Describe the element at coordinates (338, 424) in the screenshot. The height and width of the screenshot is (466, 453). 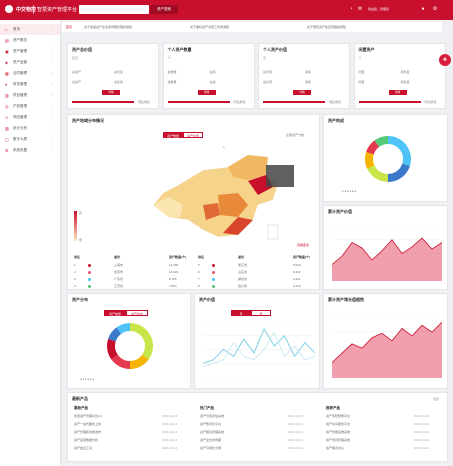
I see `news-item: 资产共享服务平台` at that location.